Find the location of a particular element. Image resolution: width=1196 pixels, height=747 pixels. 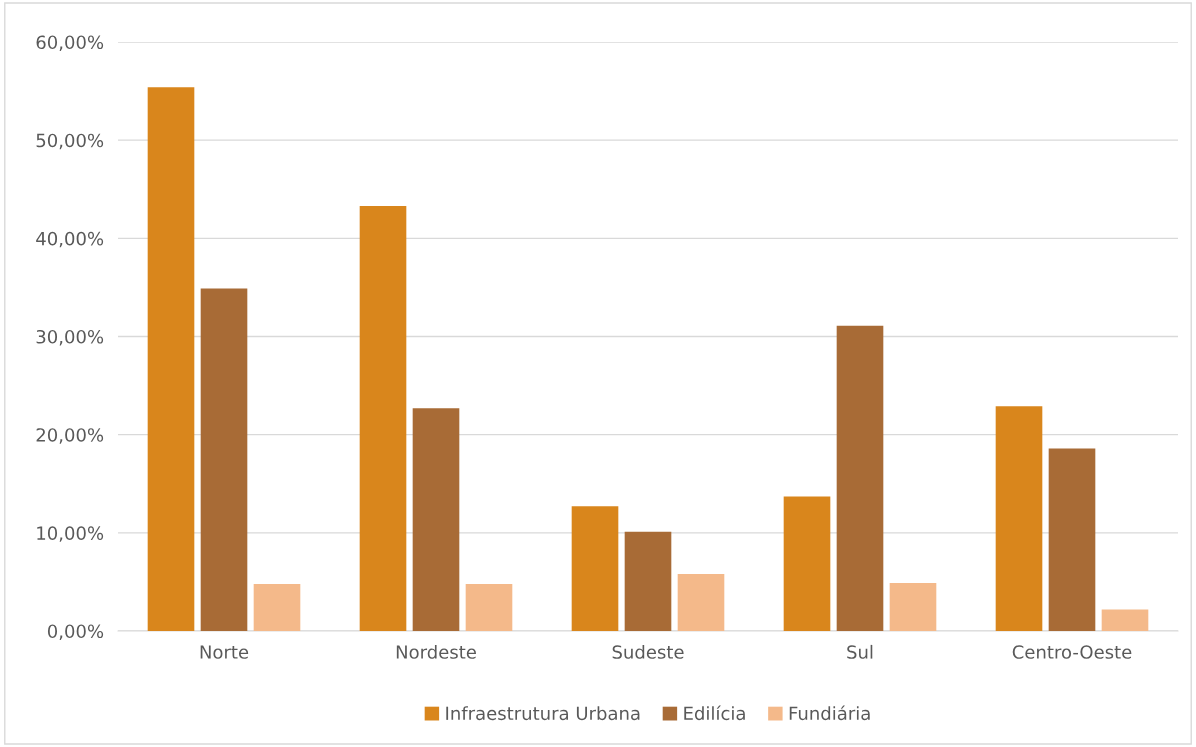

x-tick-label: Sul is located at coordinates (860, 651).